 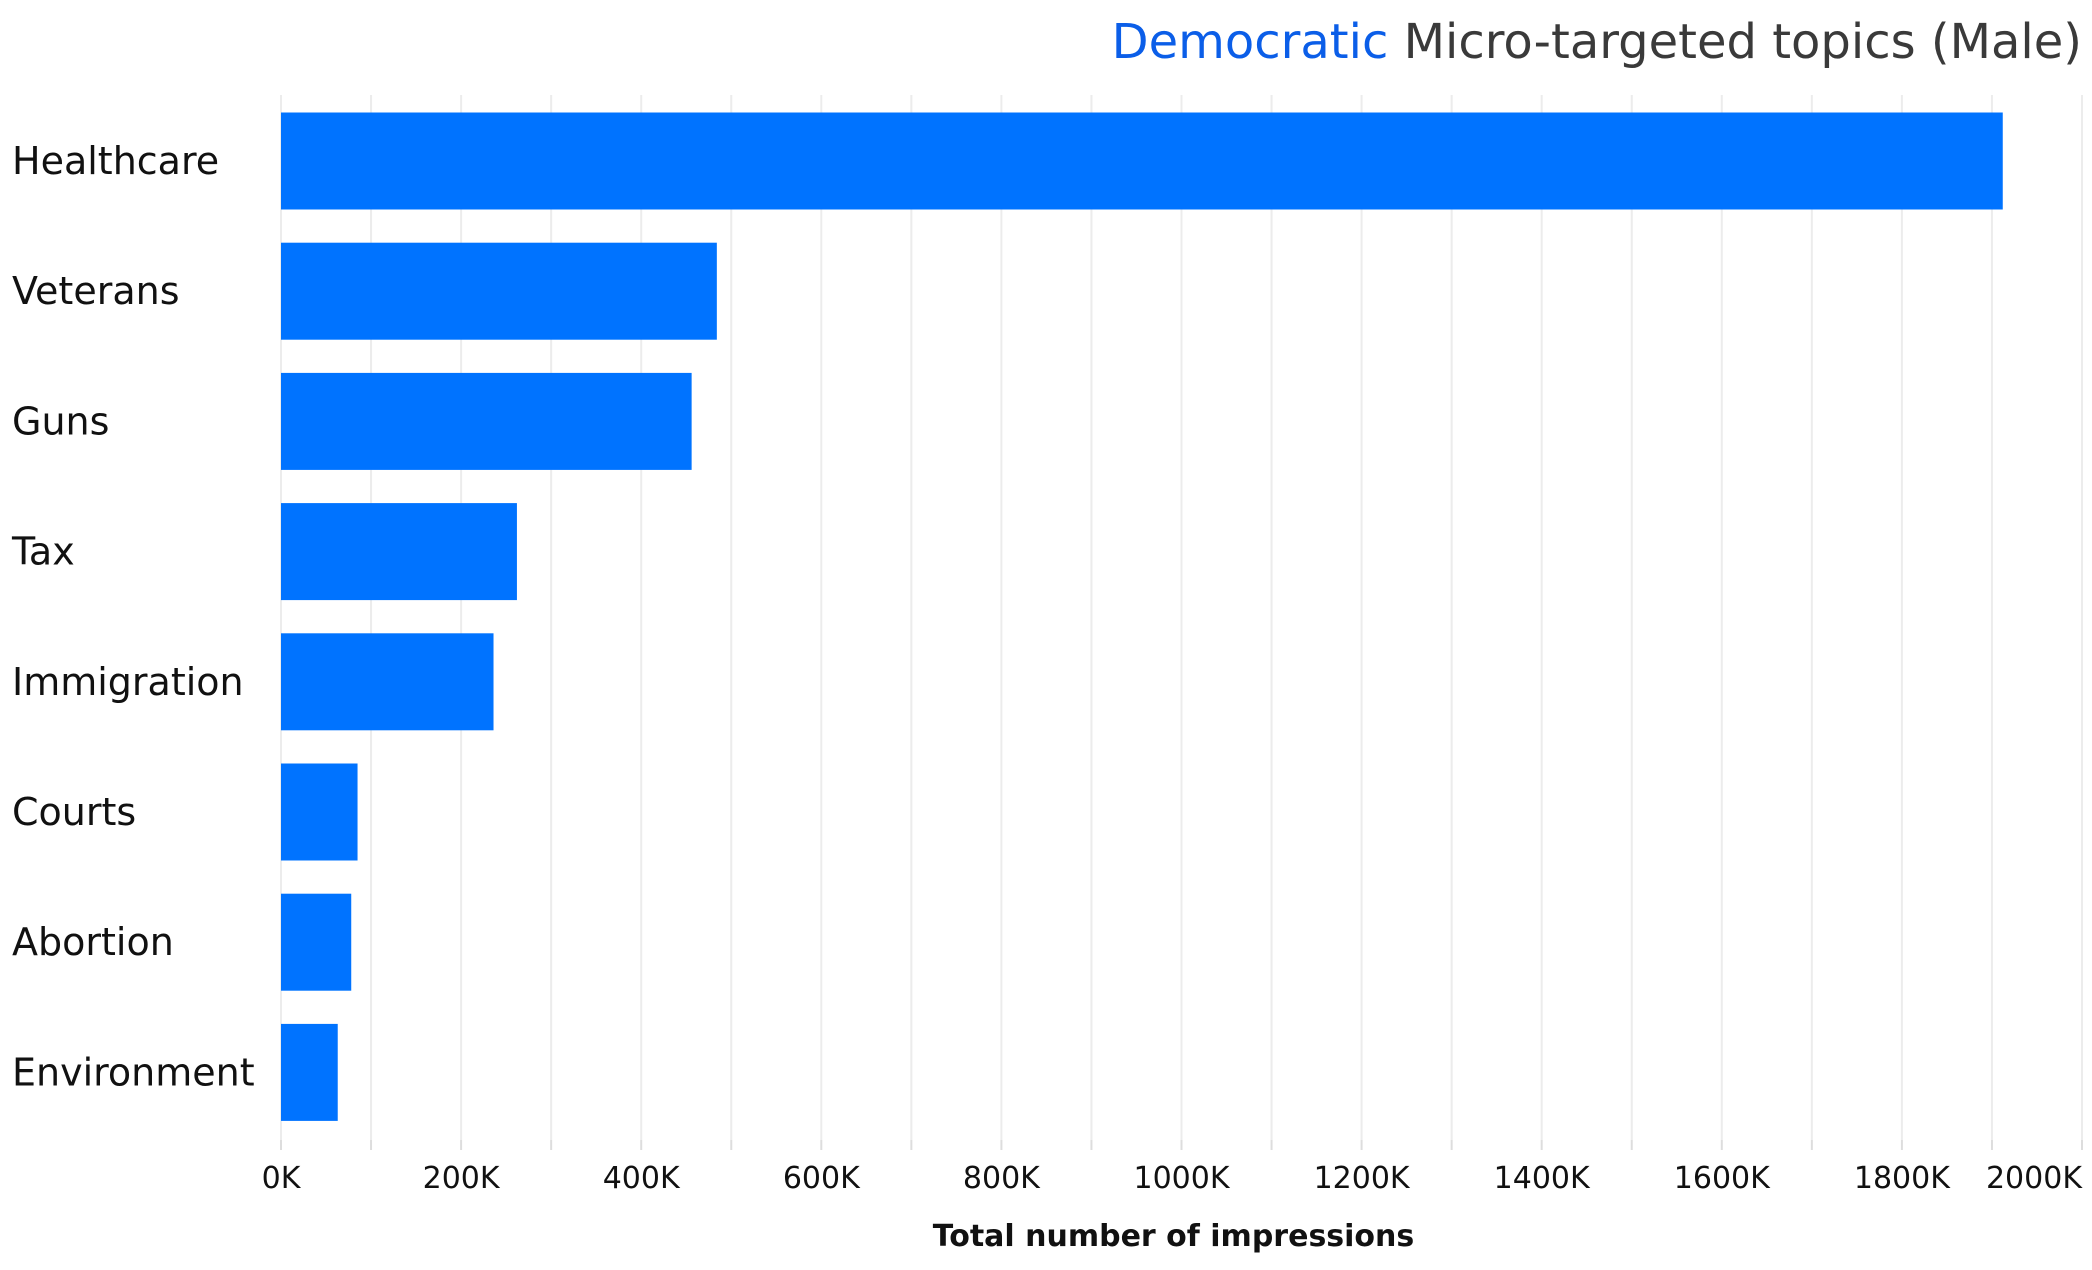 What do you see at coordinates (642, 1178) in the screenshot?
I see `x-tick-label: 400K` at bounding box center [642, 1178].